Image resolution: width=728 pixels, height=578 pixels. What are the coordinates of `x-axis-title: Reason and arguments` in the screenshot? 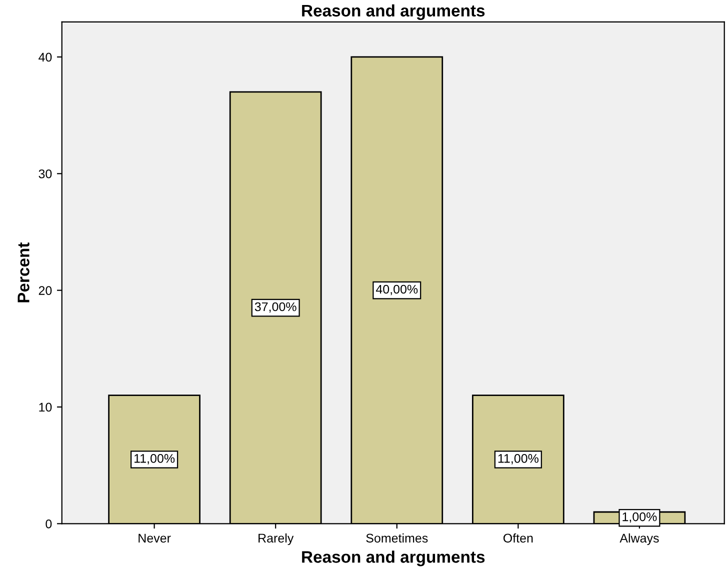 It's located at (393, 558).